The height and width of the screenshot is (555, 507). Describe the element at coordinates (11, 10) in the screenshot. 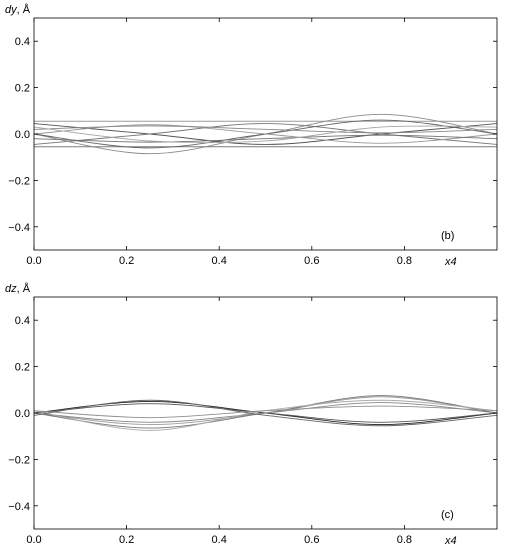

I see `y-axis-variable: dy` at that location.